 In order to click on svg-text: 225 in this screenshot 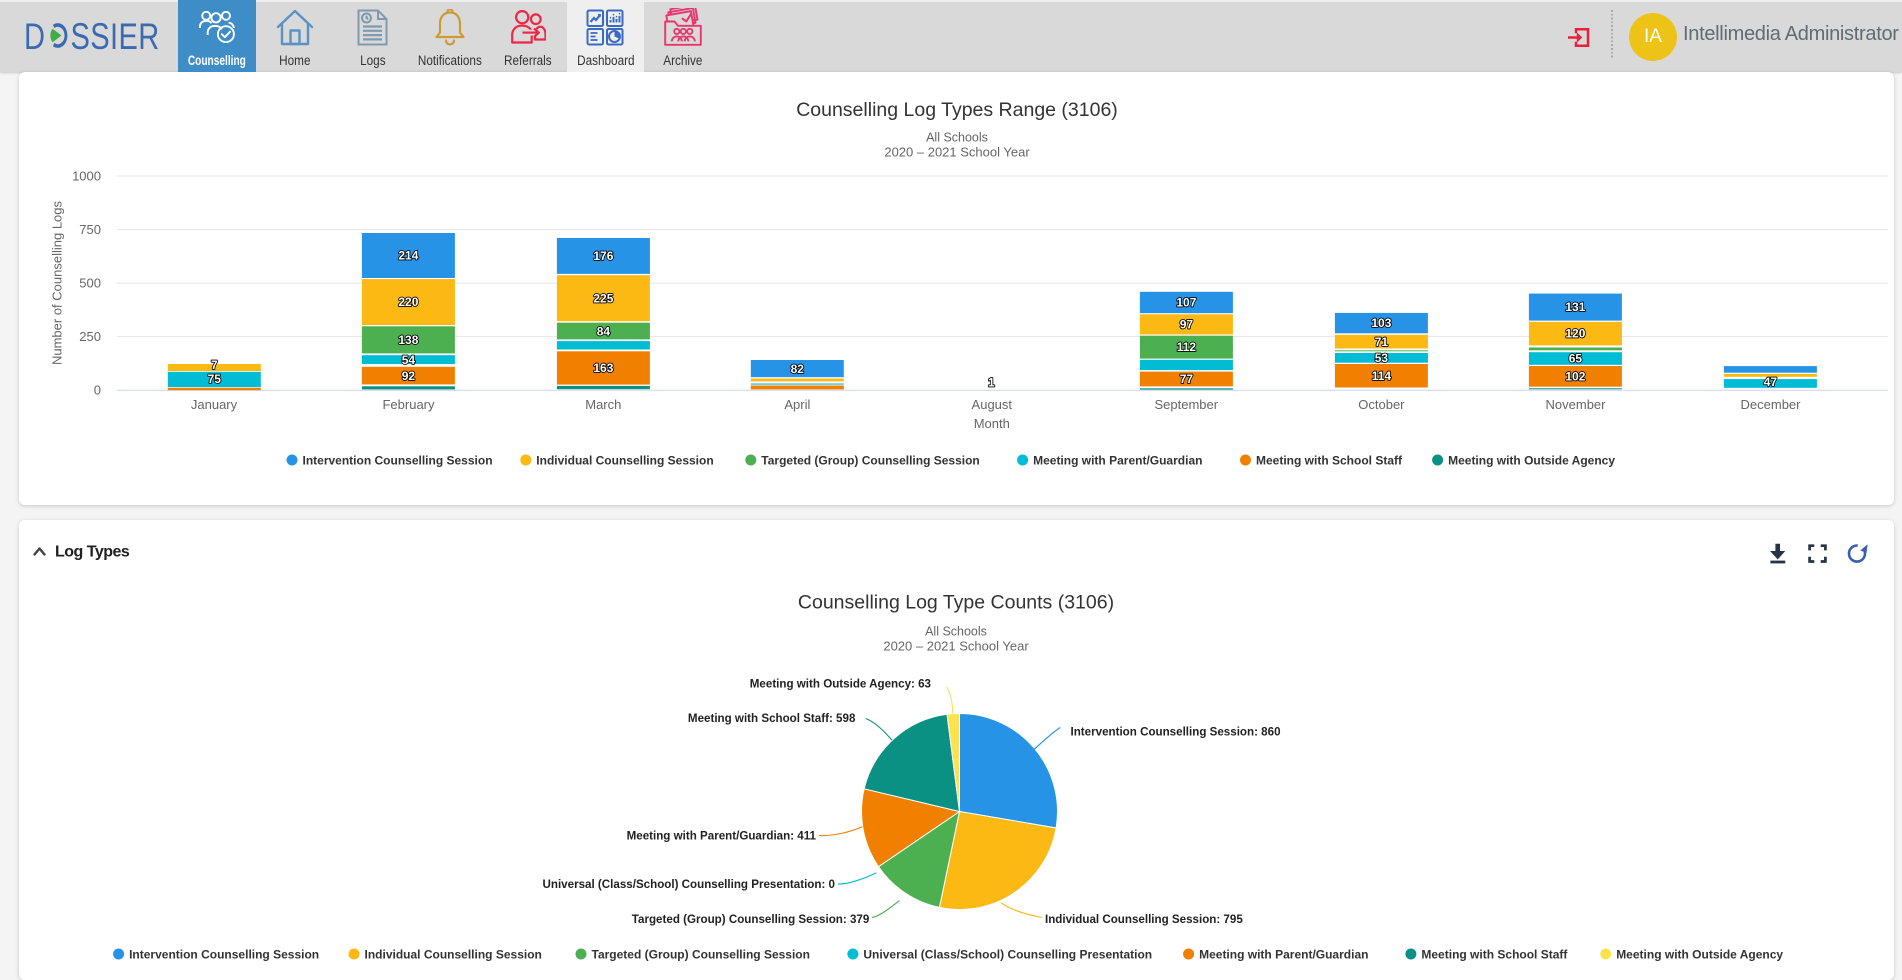, I will do `click(603, 298)`.